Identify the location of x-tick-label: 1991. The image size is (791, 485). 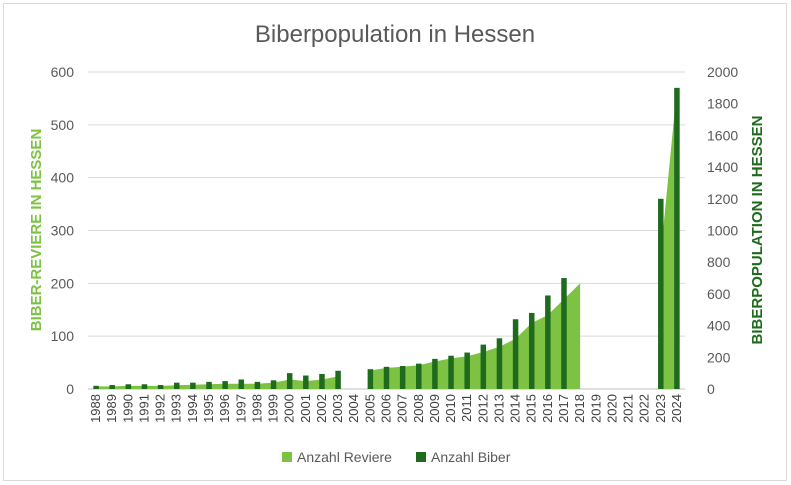
(143, 408).